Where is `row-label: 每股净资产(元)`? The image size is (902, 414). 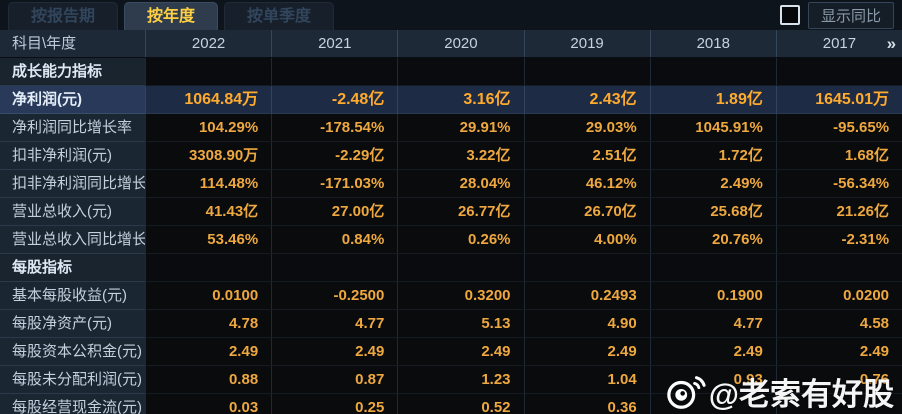
row-label: 每股净资产(元) is located at coordinates (72, 324).